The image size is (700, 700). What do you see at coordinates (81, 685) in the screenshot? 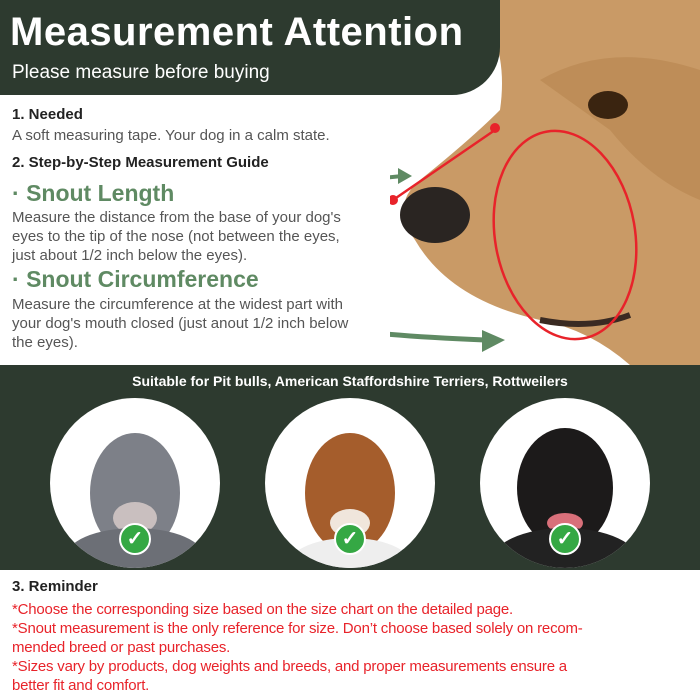
I see `reminder-line: better fit and comfort.` at bounding box center [81, 685].